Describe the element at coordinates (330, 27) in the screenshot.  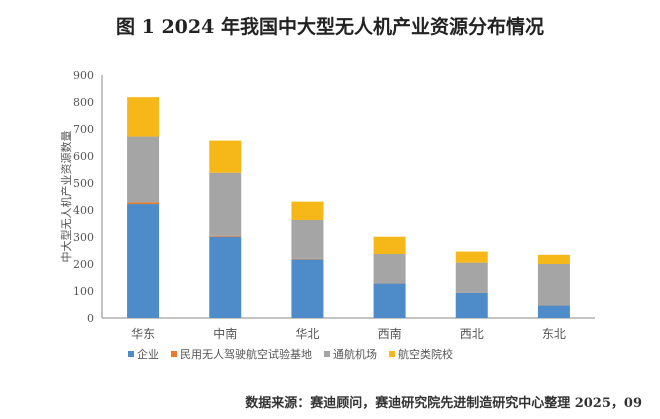
I see `chart-title: 图 1 2024 年我国中大型无人机产业资源分布情况` at that location.